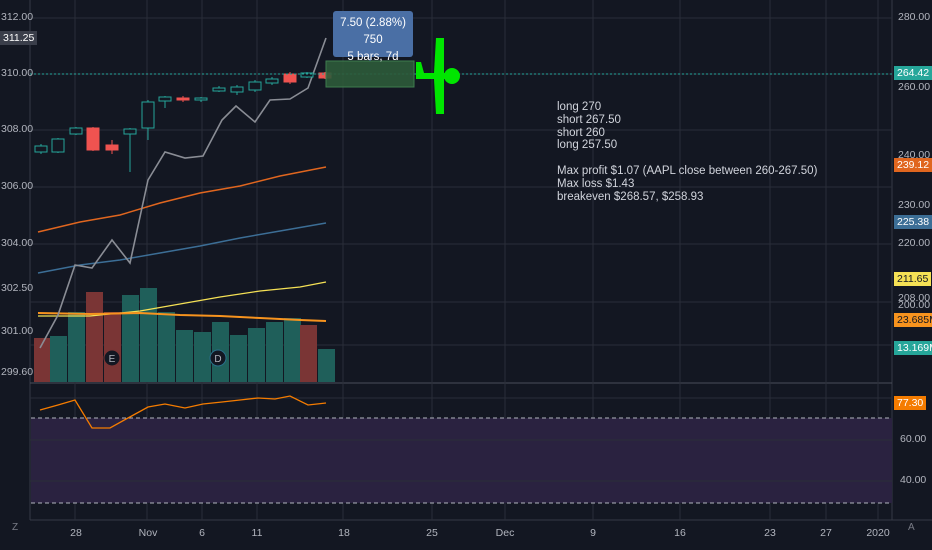 The width and height of the screenshot is (932, 550). Describe the element at coordinates (182, 316) in the screenshot. I see `volume-ma-line` at that location.